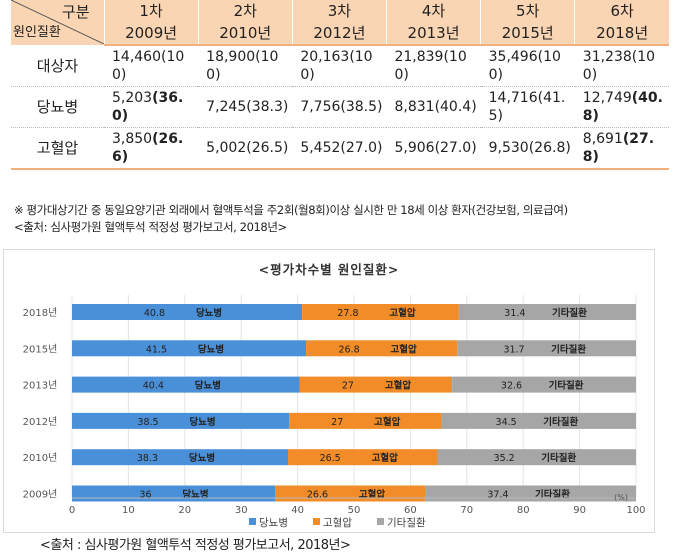  What do you see at coordinates (506, 422) in the screenshot?
I see `value-label: 34.5` at bounding box center [506, 422].